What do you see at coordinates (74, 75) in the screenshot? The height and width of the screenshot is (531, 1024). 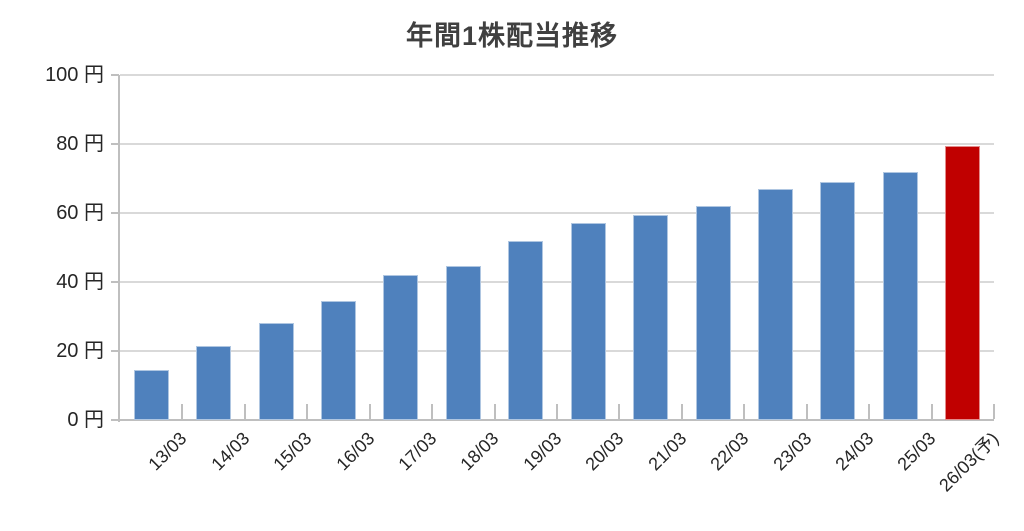 I see `y-axis-label-100: 100 円` at bounding box center [74, 75].